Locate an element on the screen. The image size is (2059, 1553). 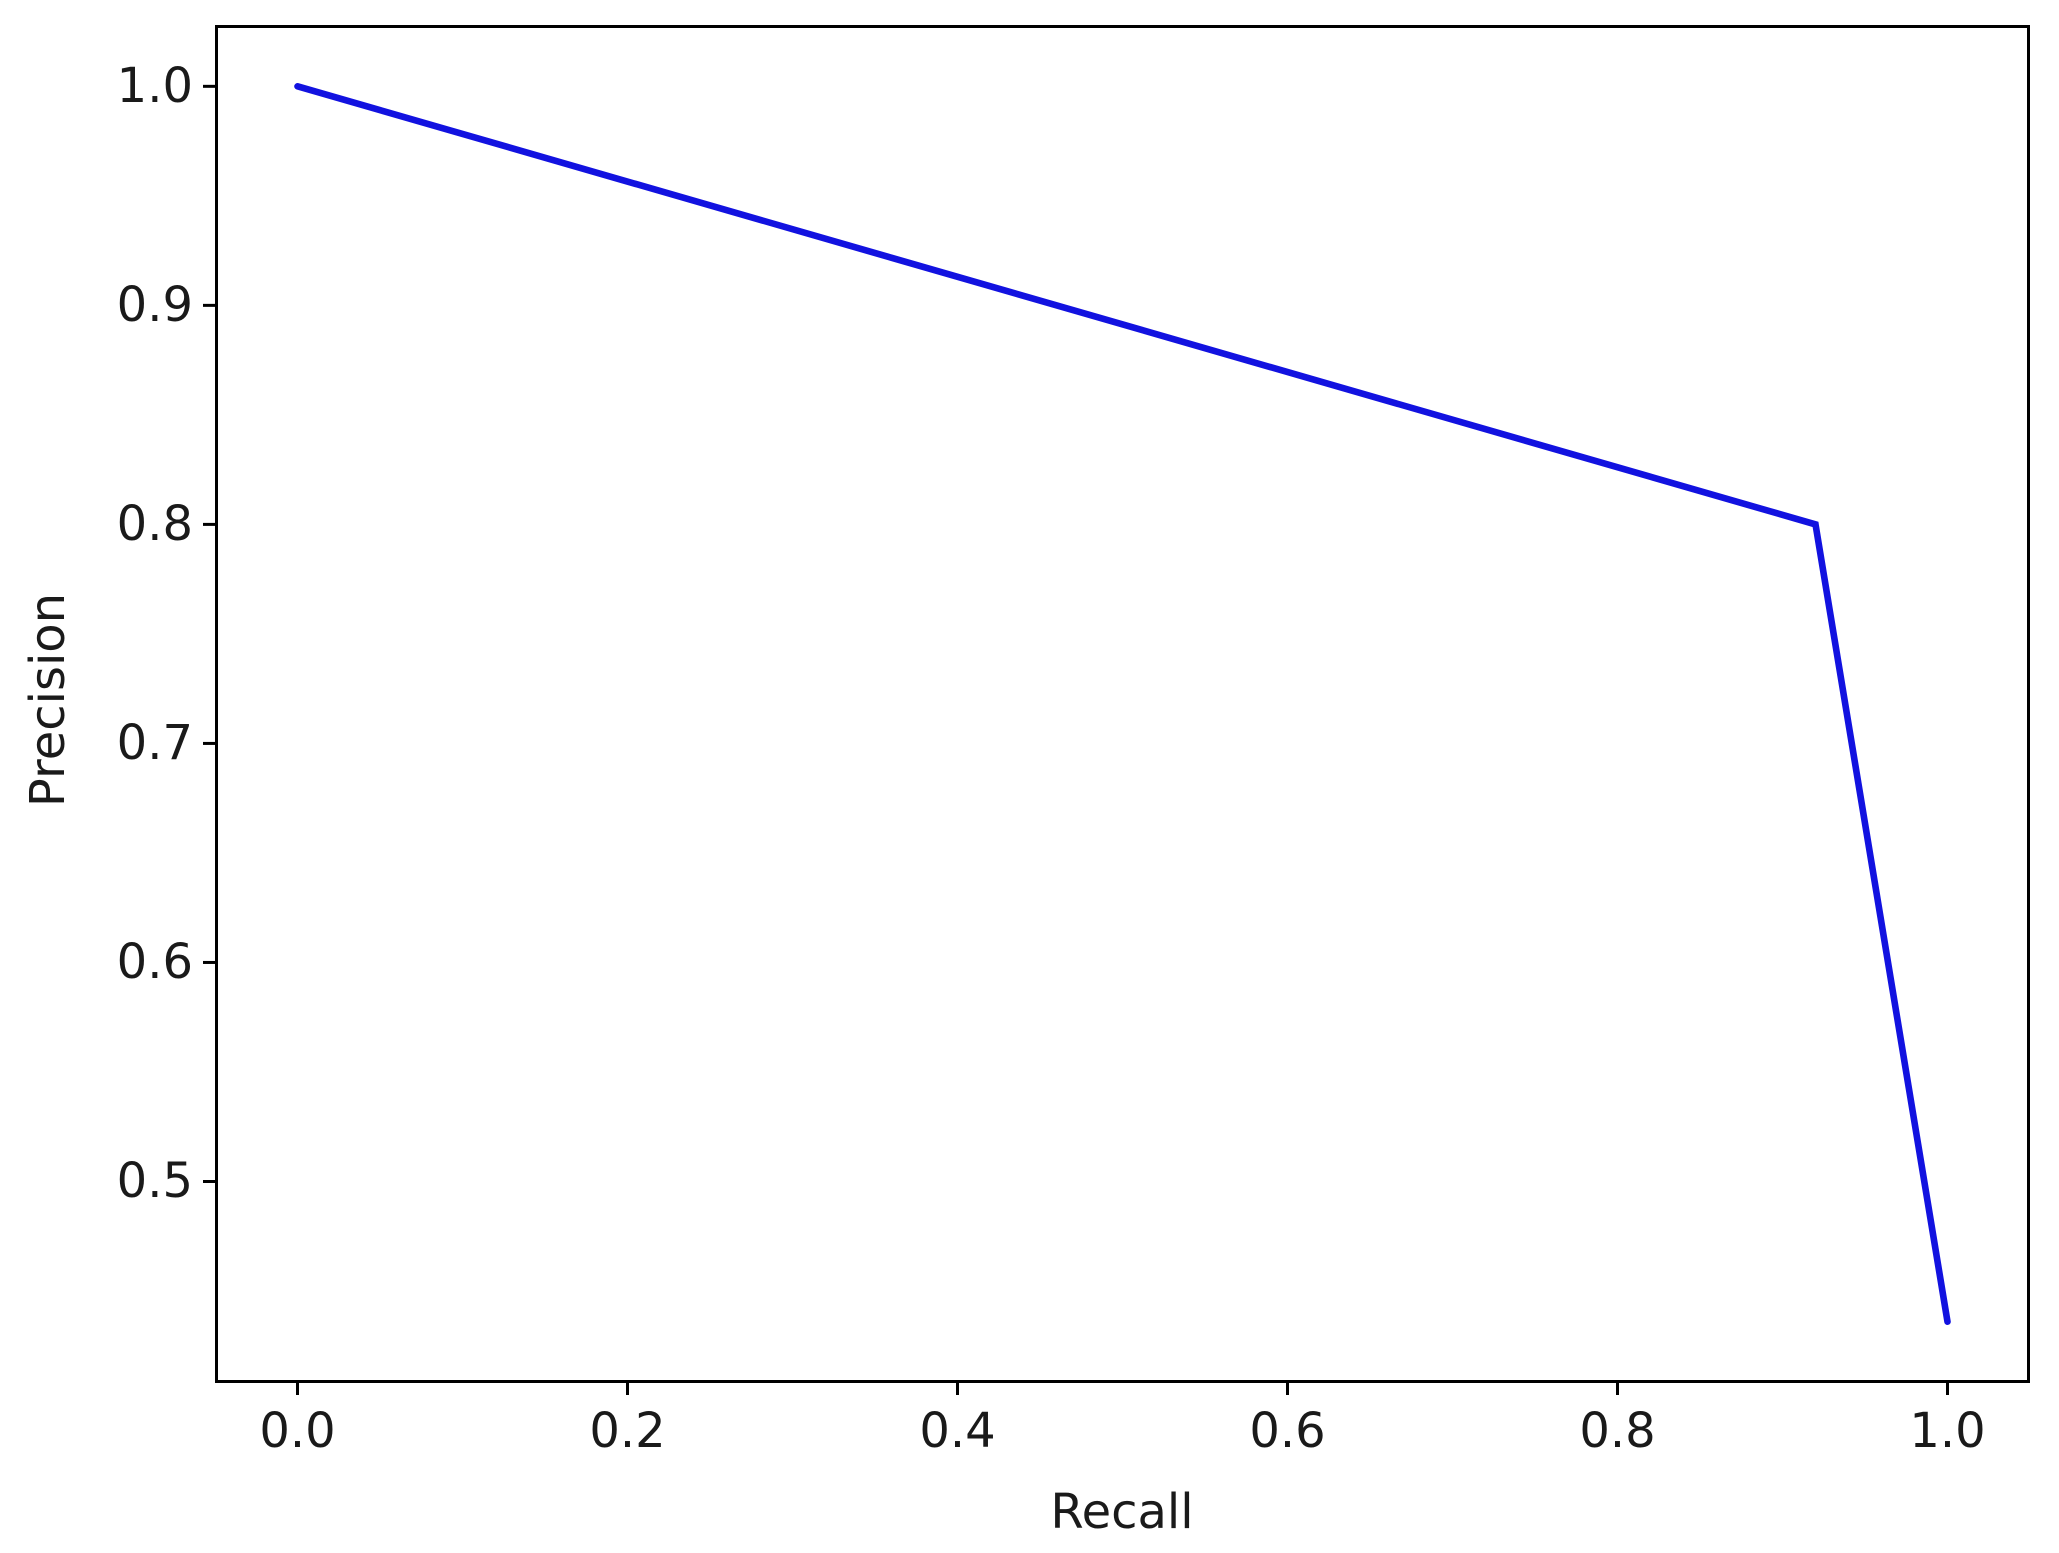
y-tick-label: 1.0 is located at coordinates (154, 86).